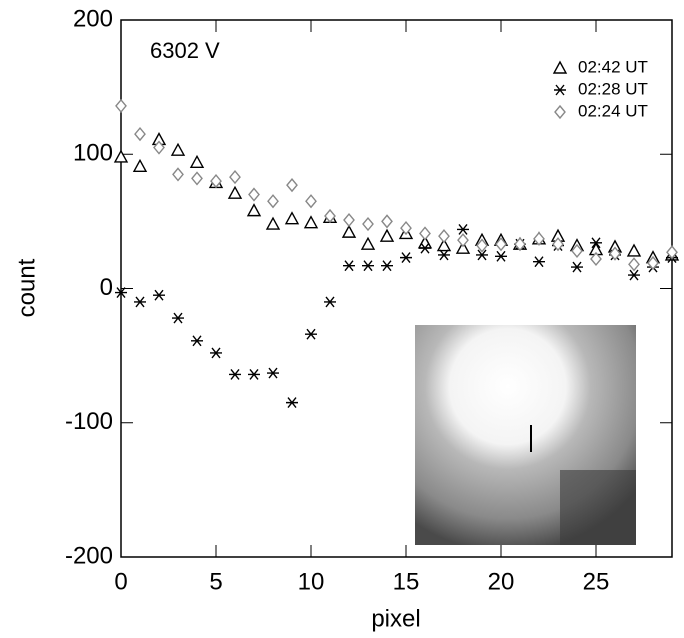  I want to click on chart-title: 6302 V, so click(185, 50).